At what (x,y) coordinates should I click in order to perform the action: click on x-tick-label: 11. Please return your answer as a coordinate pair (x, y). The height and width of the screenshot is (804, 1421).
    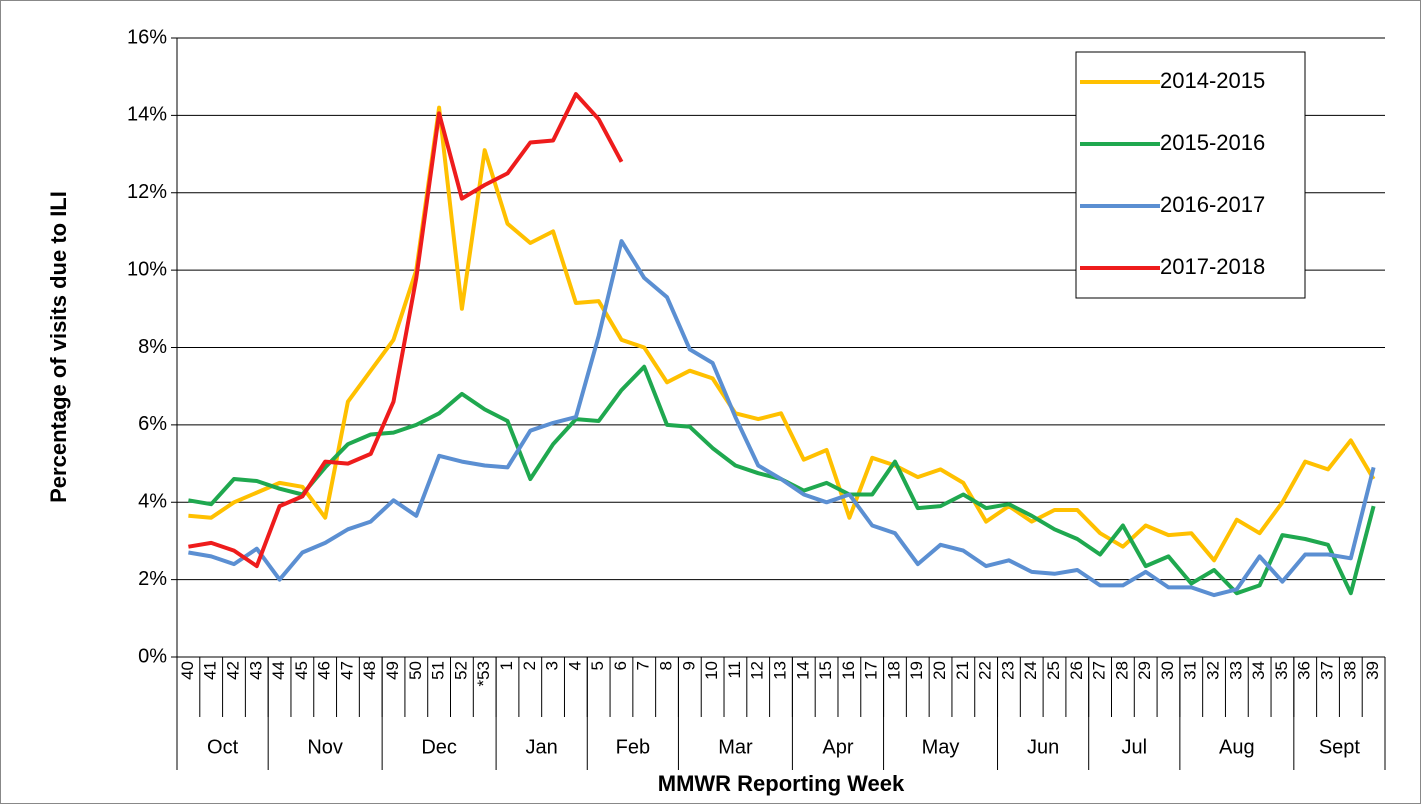
    Looking at the image, I should click on (734, 670).